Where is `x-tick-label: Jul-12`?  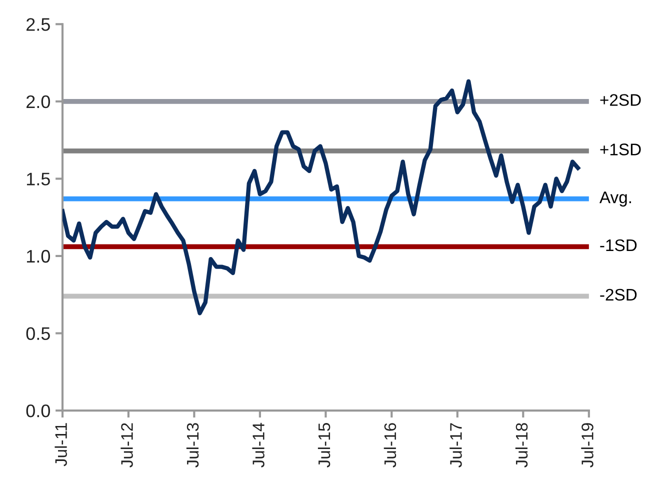
x-tick-label: Jul-12 is located at coordinates (126, 445).